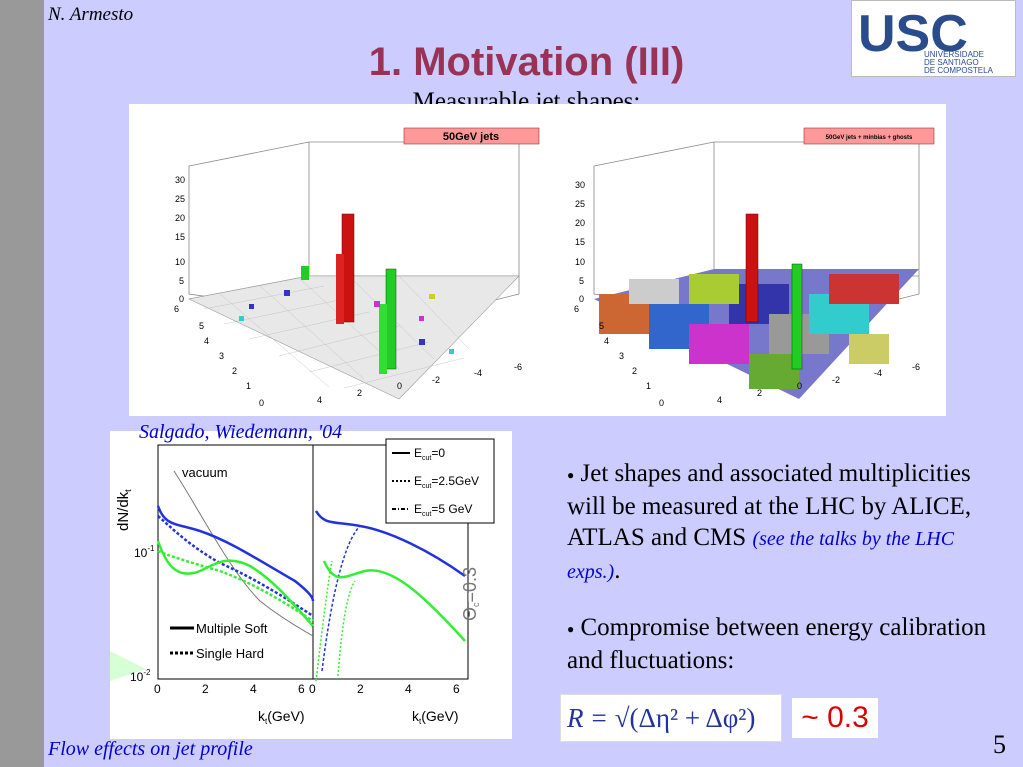 This screenshot has width=1023, height=767. Describe the element at coordinates (869, 138) in the screenshot. I see `right-plot-label: 50GeV jets + minbias + ghosts` at that location.